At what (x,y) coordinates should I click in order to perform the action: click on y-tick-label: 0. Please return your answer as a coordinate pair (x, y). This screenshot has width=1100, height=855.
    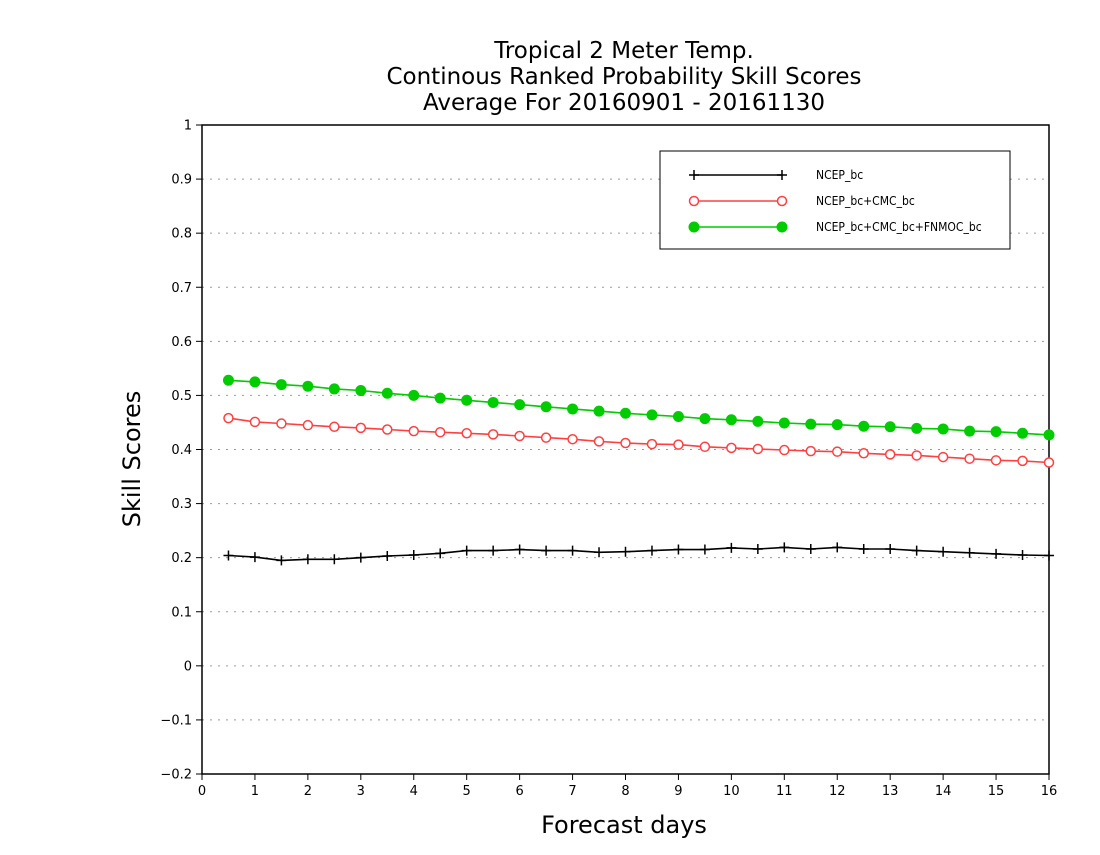
    Looking at the image, I should click on (188, 666).